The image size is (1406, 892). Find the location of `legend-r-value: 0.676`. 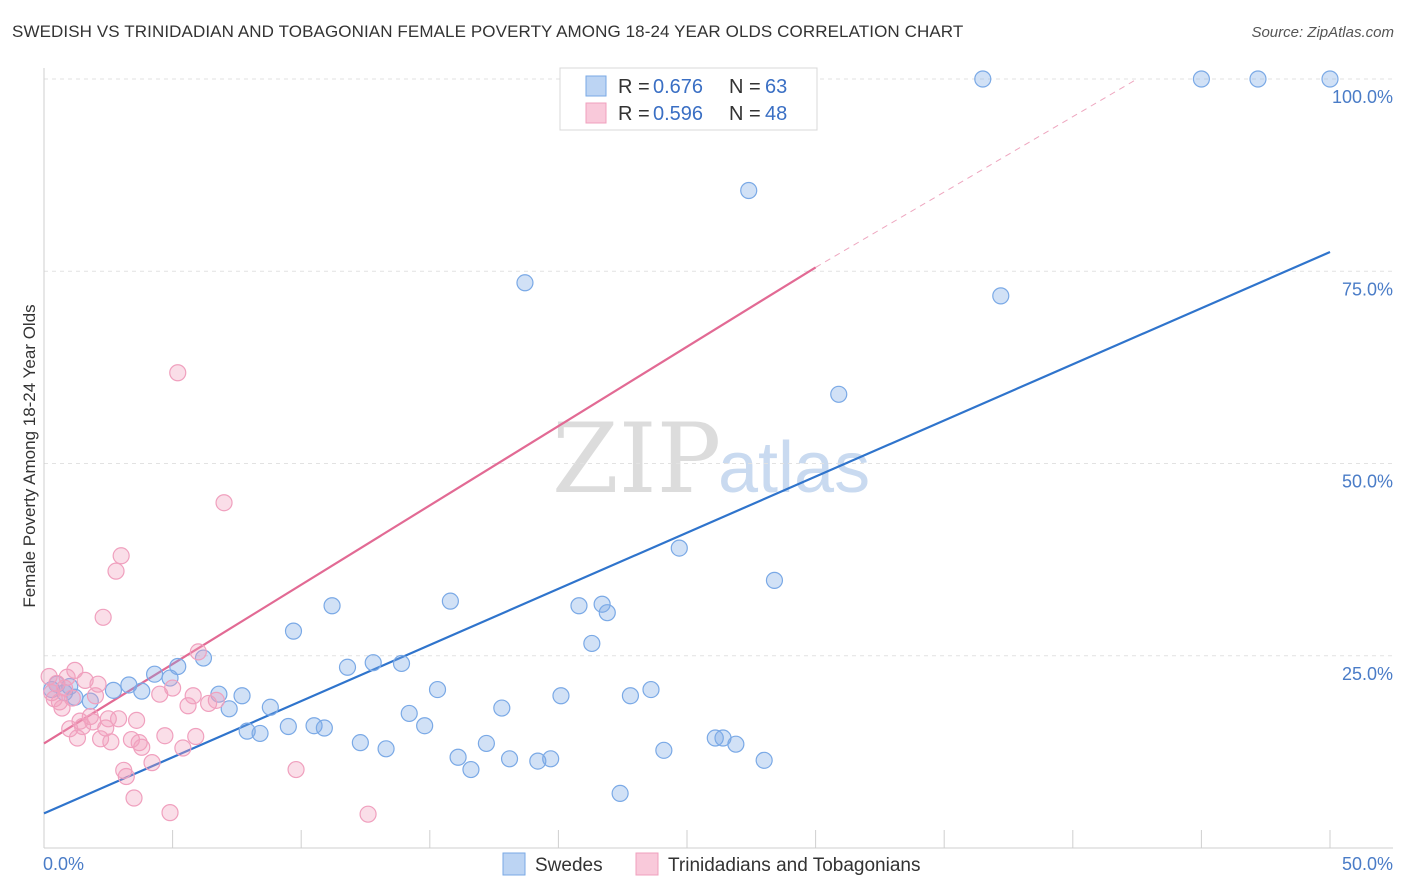

legend-r-value: 0.676 is located at coordinates (678, 87).